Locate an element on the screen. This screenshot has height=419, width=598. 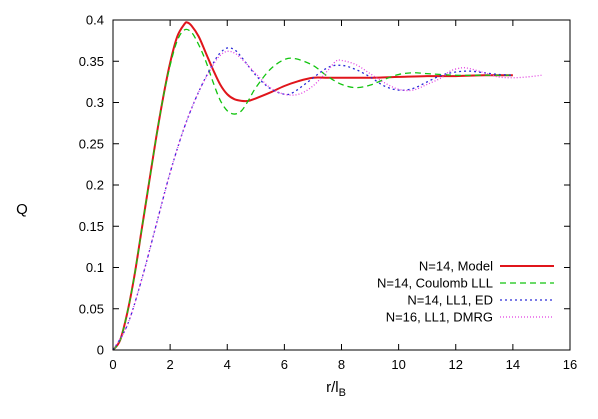
x-axis-label: r/lB is located at coordinates (336, 389).